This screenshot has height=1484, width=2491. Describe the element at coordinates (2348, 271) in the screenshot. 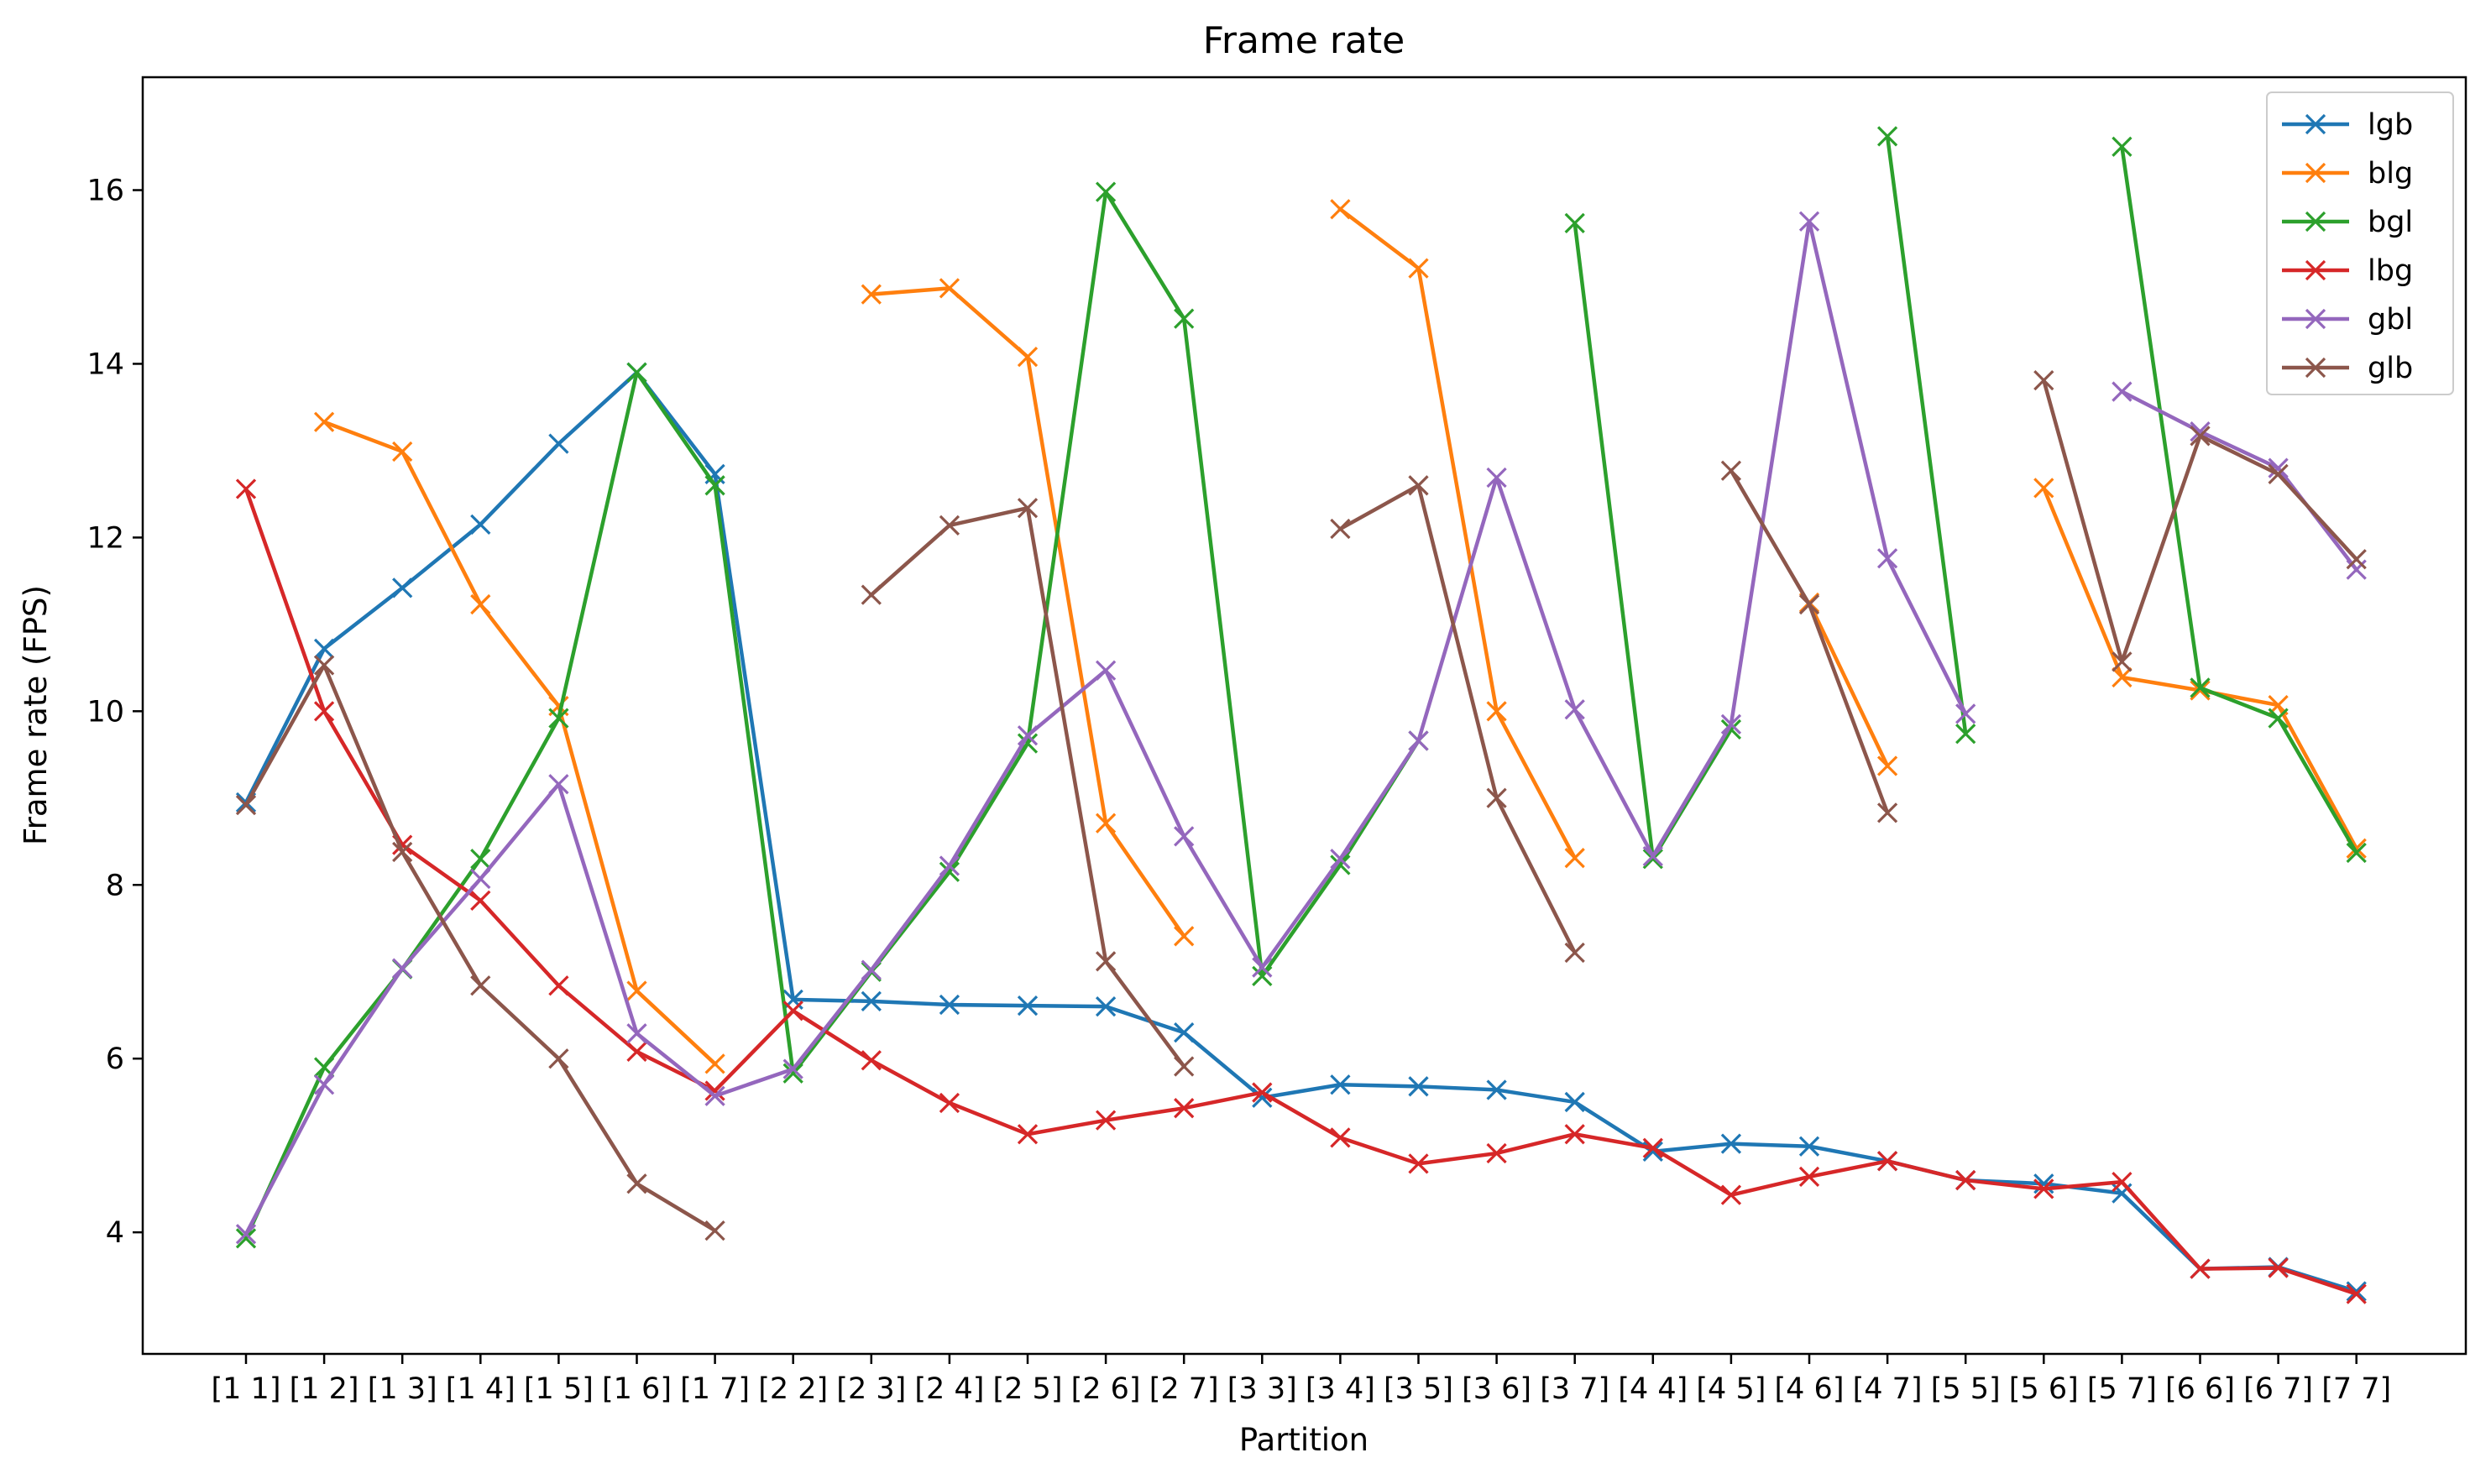

I see `legend-item-lbg: lbg` at that location.